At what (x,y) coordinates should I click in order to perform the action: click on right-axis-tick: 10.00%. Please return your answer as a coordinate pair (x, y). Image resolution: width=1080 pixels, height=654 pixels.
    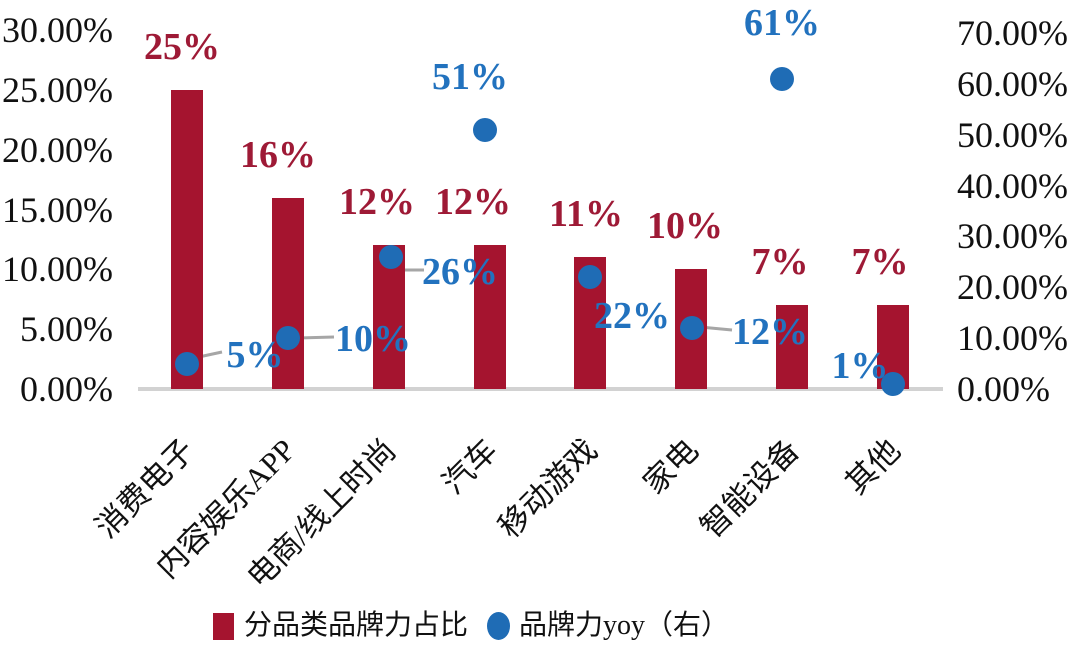
    Looking at the image, I should click on (1012, 338).